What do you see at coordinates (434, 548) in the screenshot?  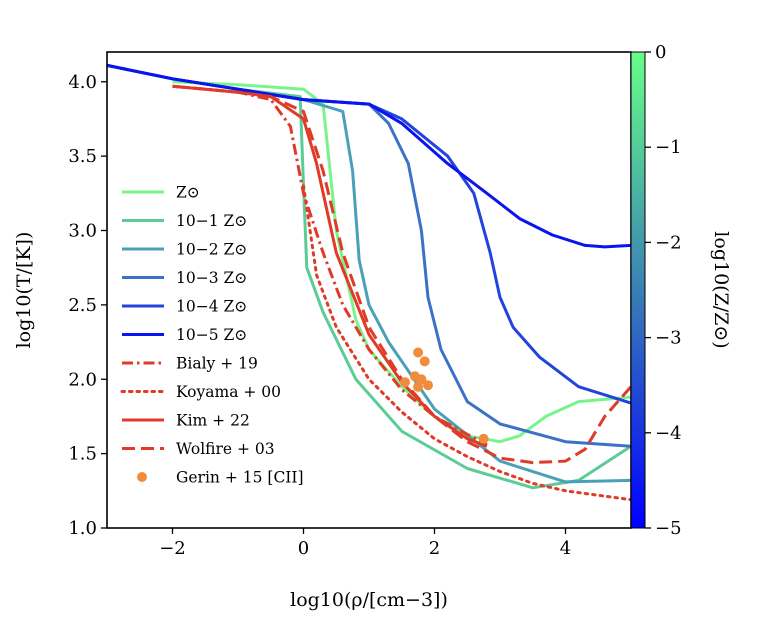 I see `x-tick-label: 2` at bounding box center [434, 548].